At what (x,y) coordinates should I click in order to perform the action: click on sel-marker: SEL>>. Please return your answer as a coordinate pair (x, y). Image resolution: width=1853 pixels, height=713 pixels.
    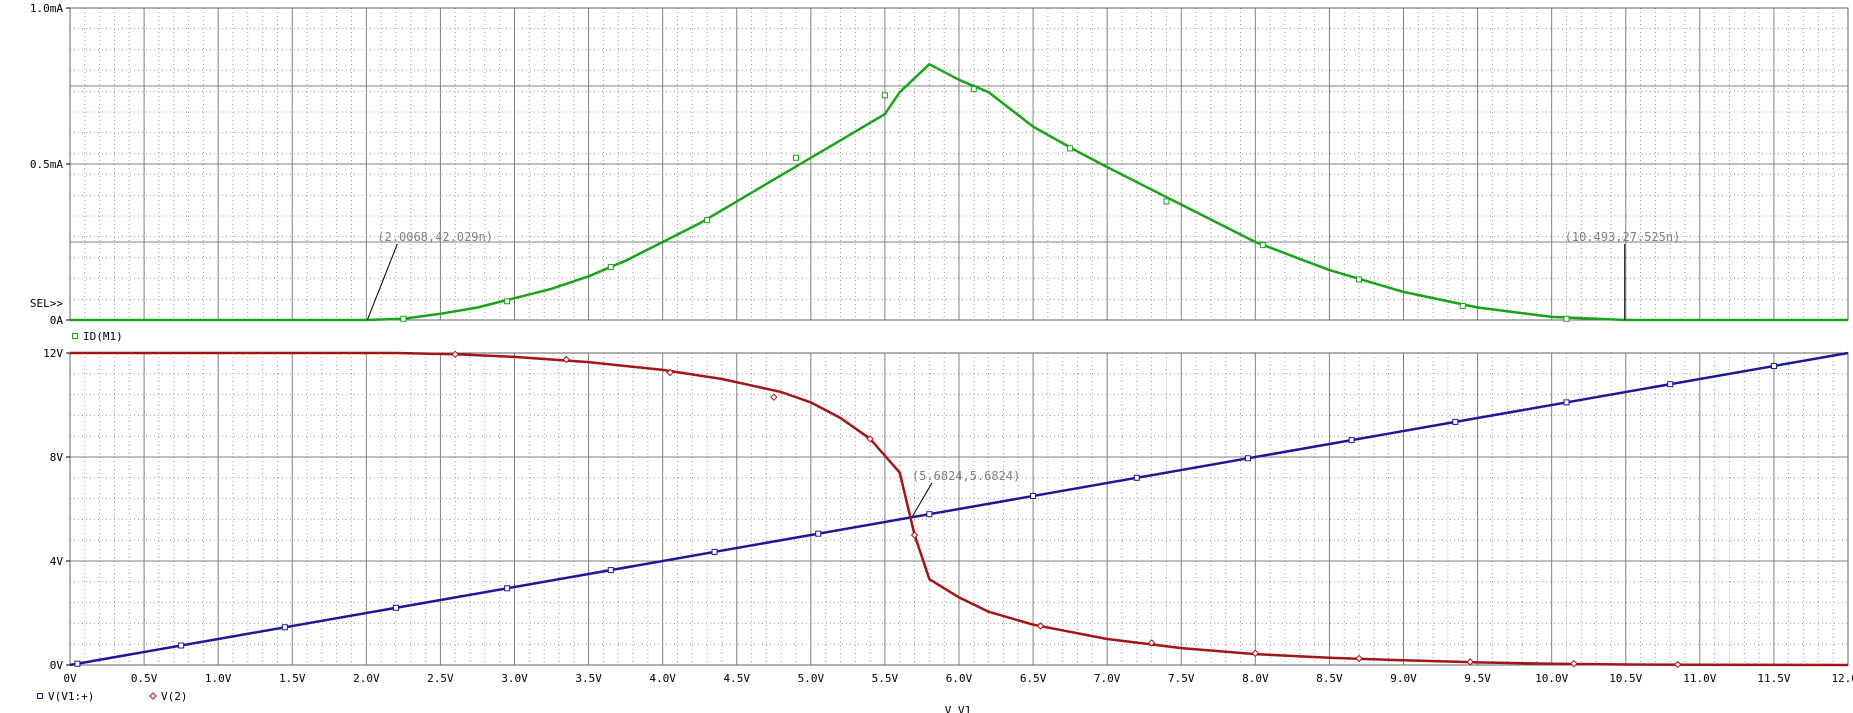
    Looking at the image, I should click on (46, 303).